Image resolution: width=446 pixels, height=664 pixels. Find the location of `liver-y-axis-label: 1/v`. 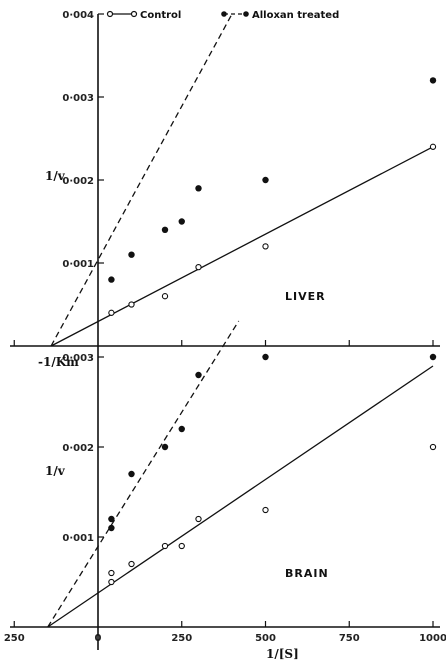

liver-y-axis-label: 1/v is located at coordinates (55, 176).